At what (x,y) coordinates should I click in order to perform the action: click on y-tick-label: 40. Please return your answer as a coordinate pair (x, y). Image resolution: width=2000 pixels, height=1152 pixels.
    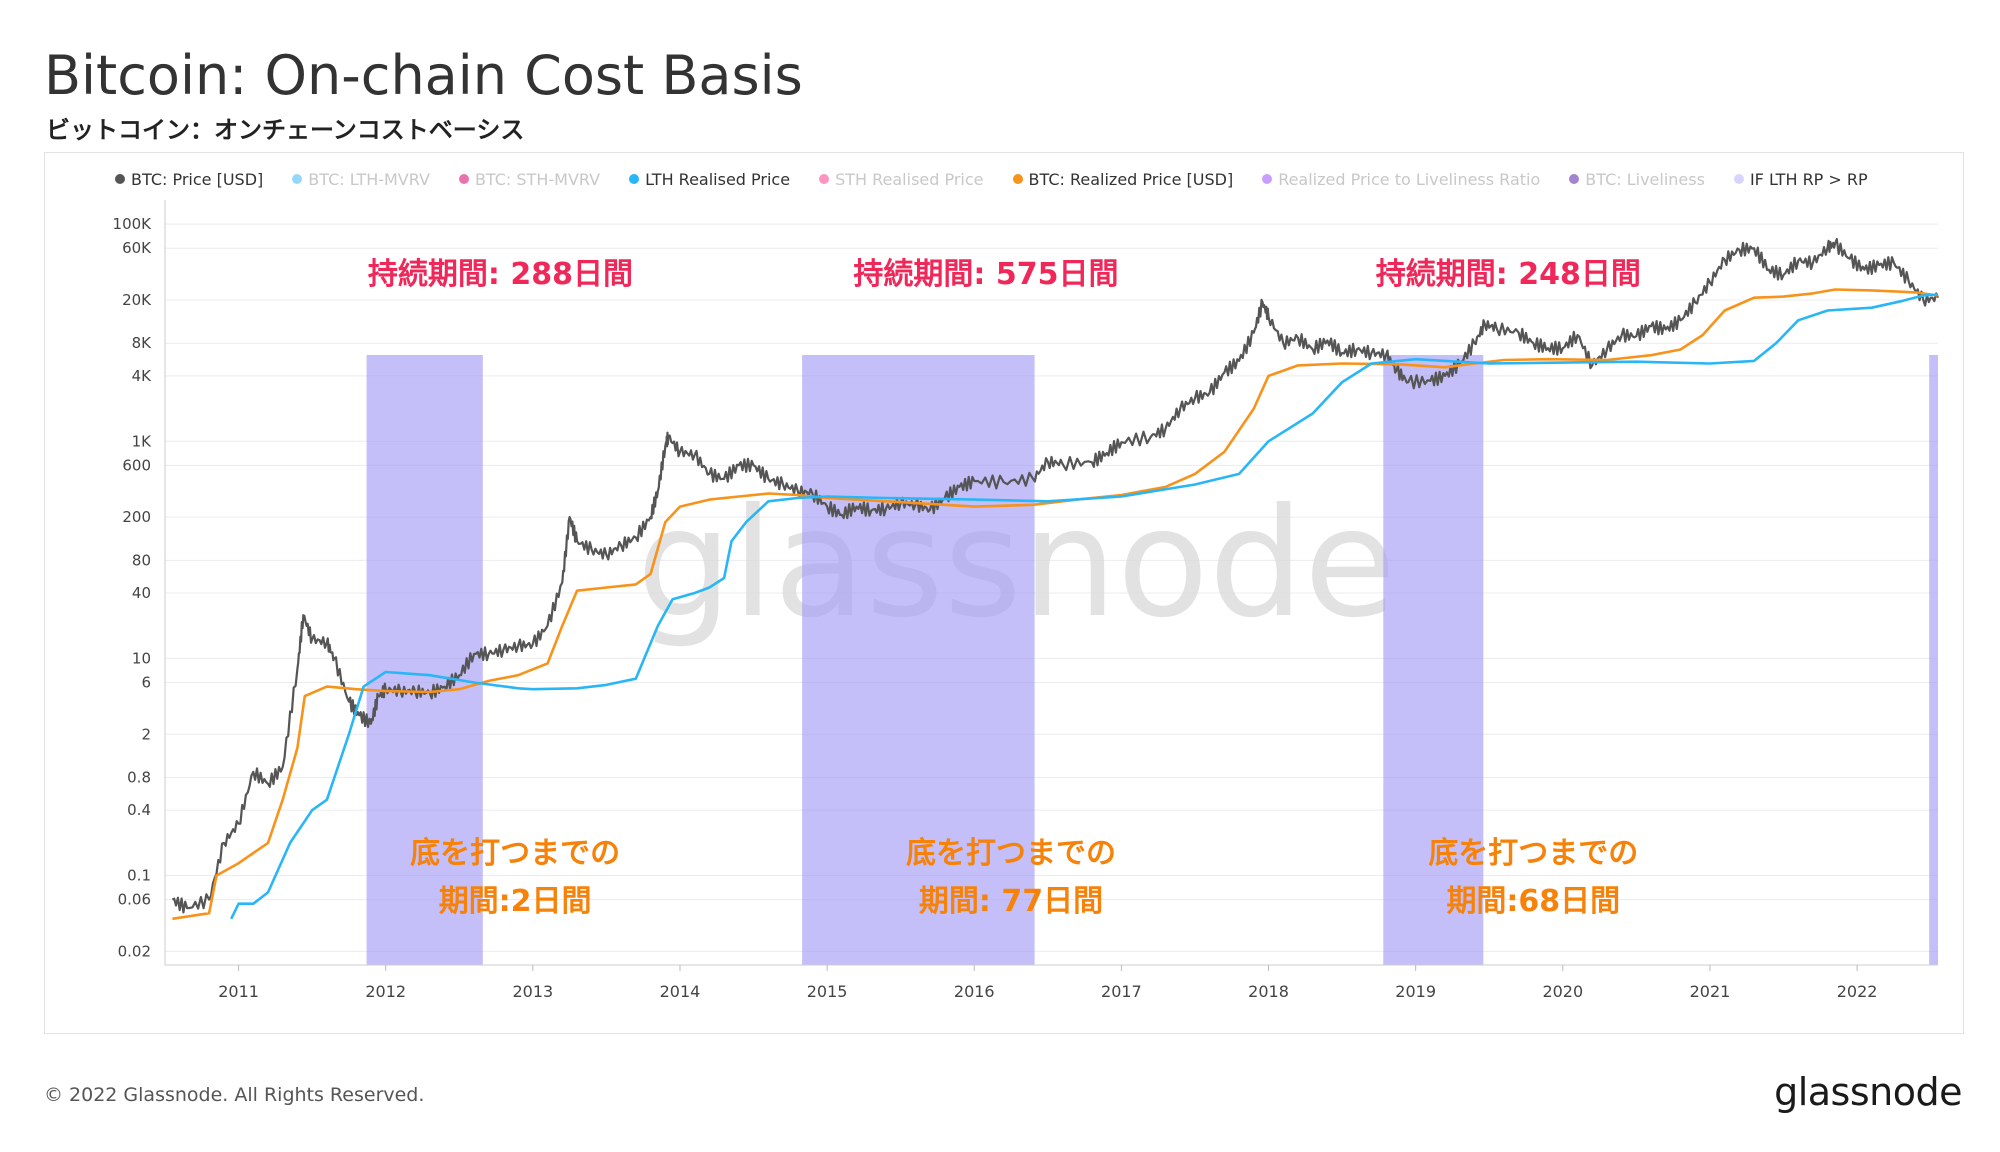
    Looking at the image, I should click on (141, 593).